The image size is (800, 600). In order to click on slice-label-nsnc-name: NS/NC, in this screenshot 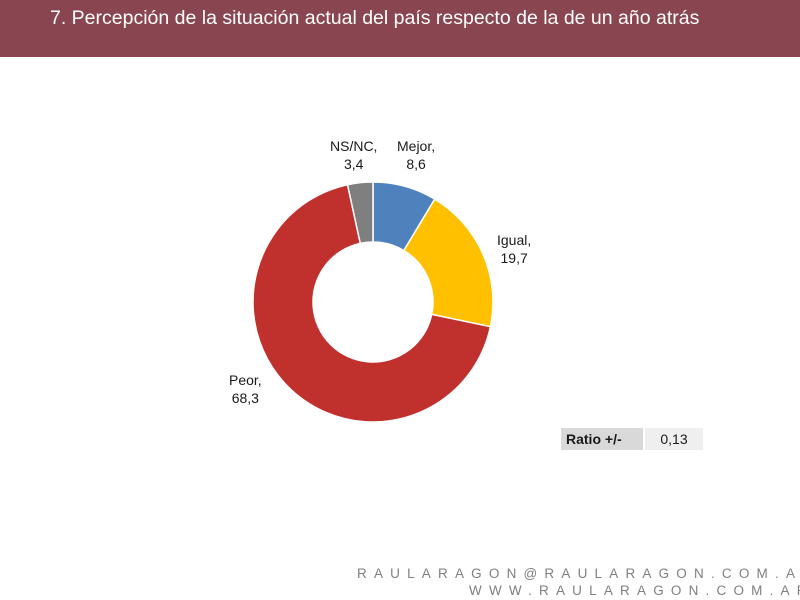, I will do `click(354, 146)`.